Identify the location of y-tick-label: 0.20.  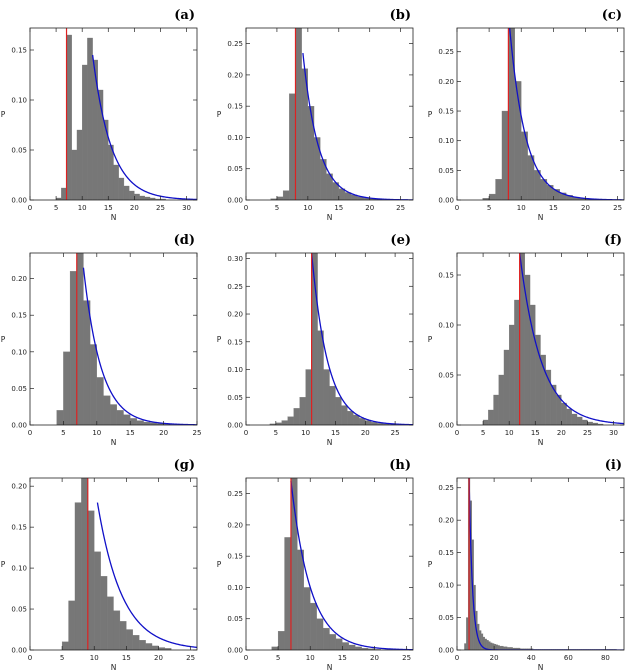
(446, 521).